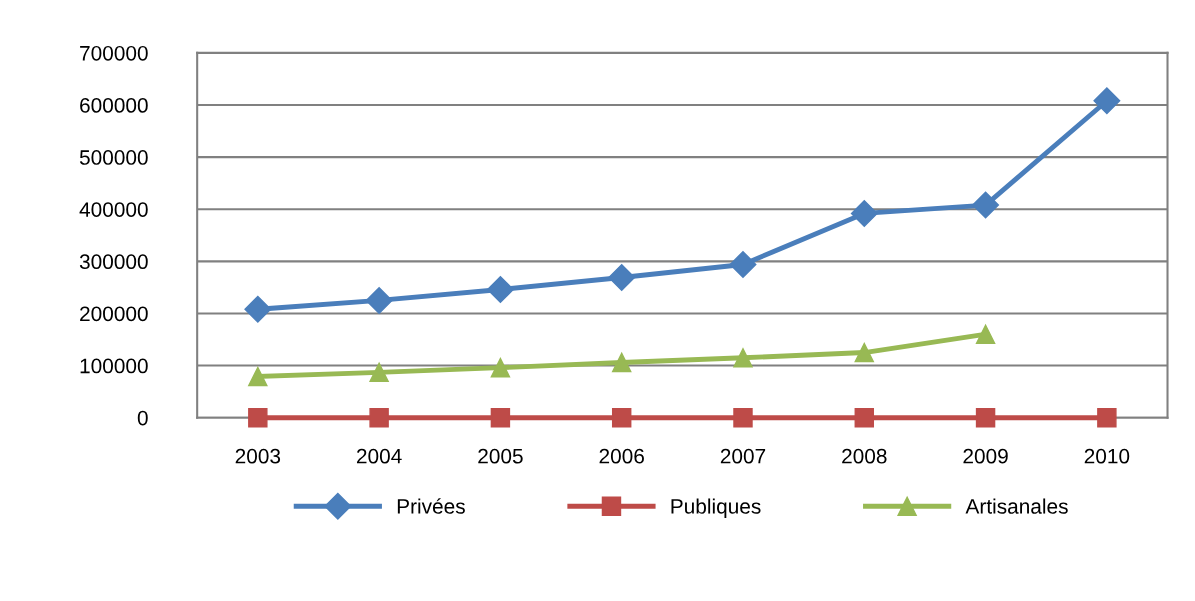  Describe the element at coordinates (379, 456) in the screenshot. I see `x-tick-label: 2004` at that location.